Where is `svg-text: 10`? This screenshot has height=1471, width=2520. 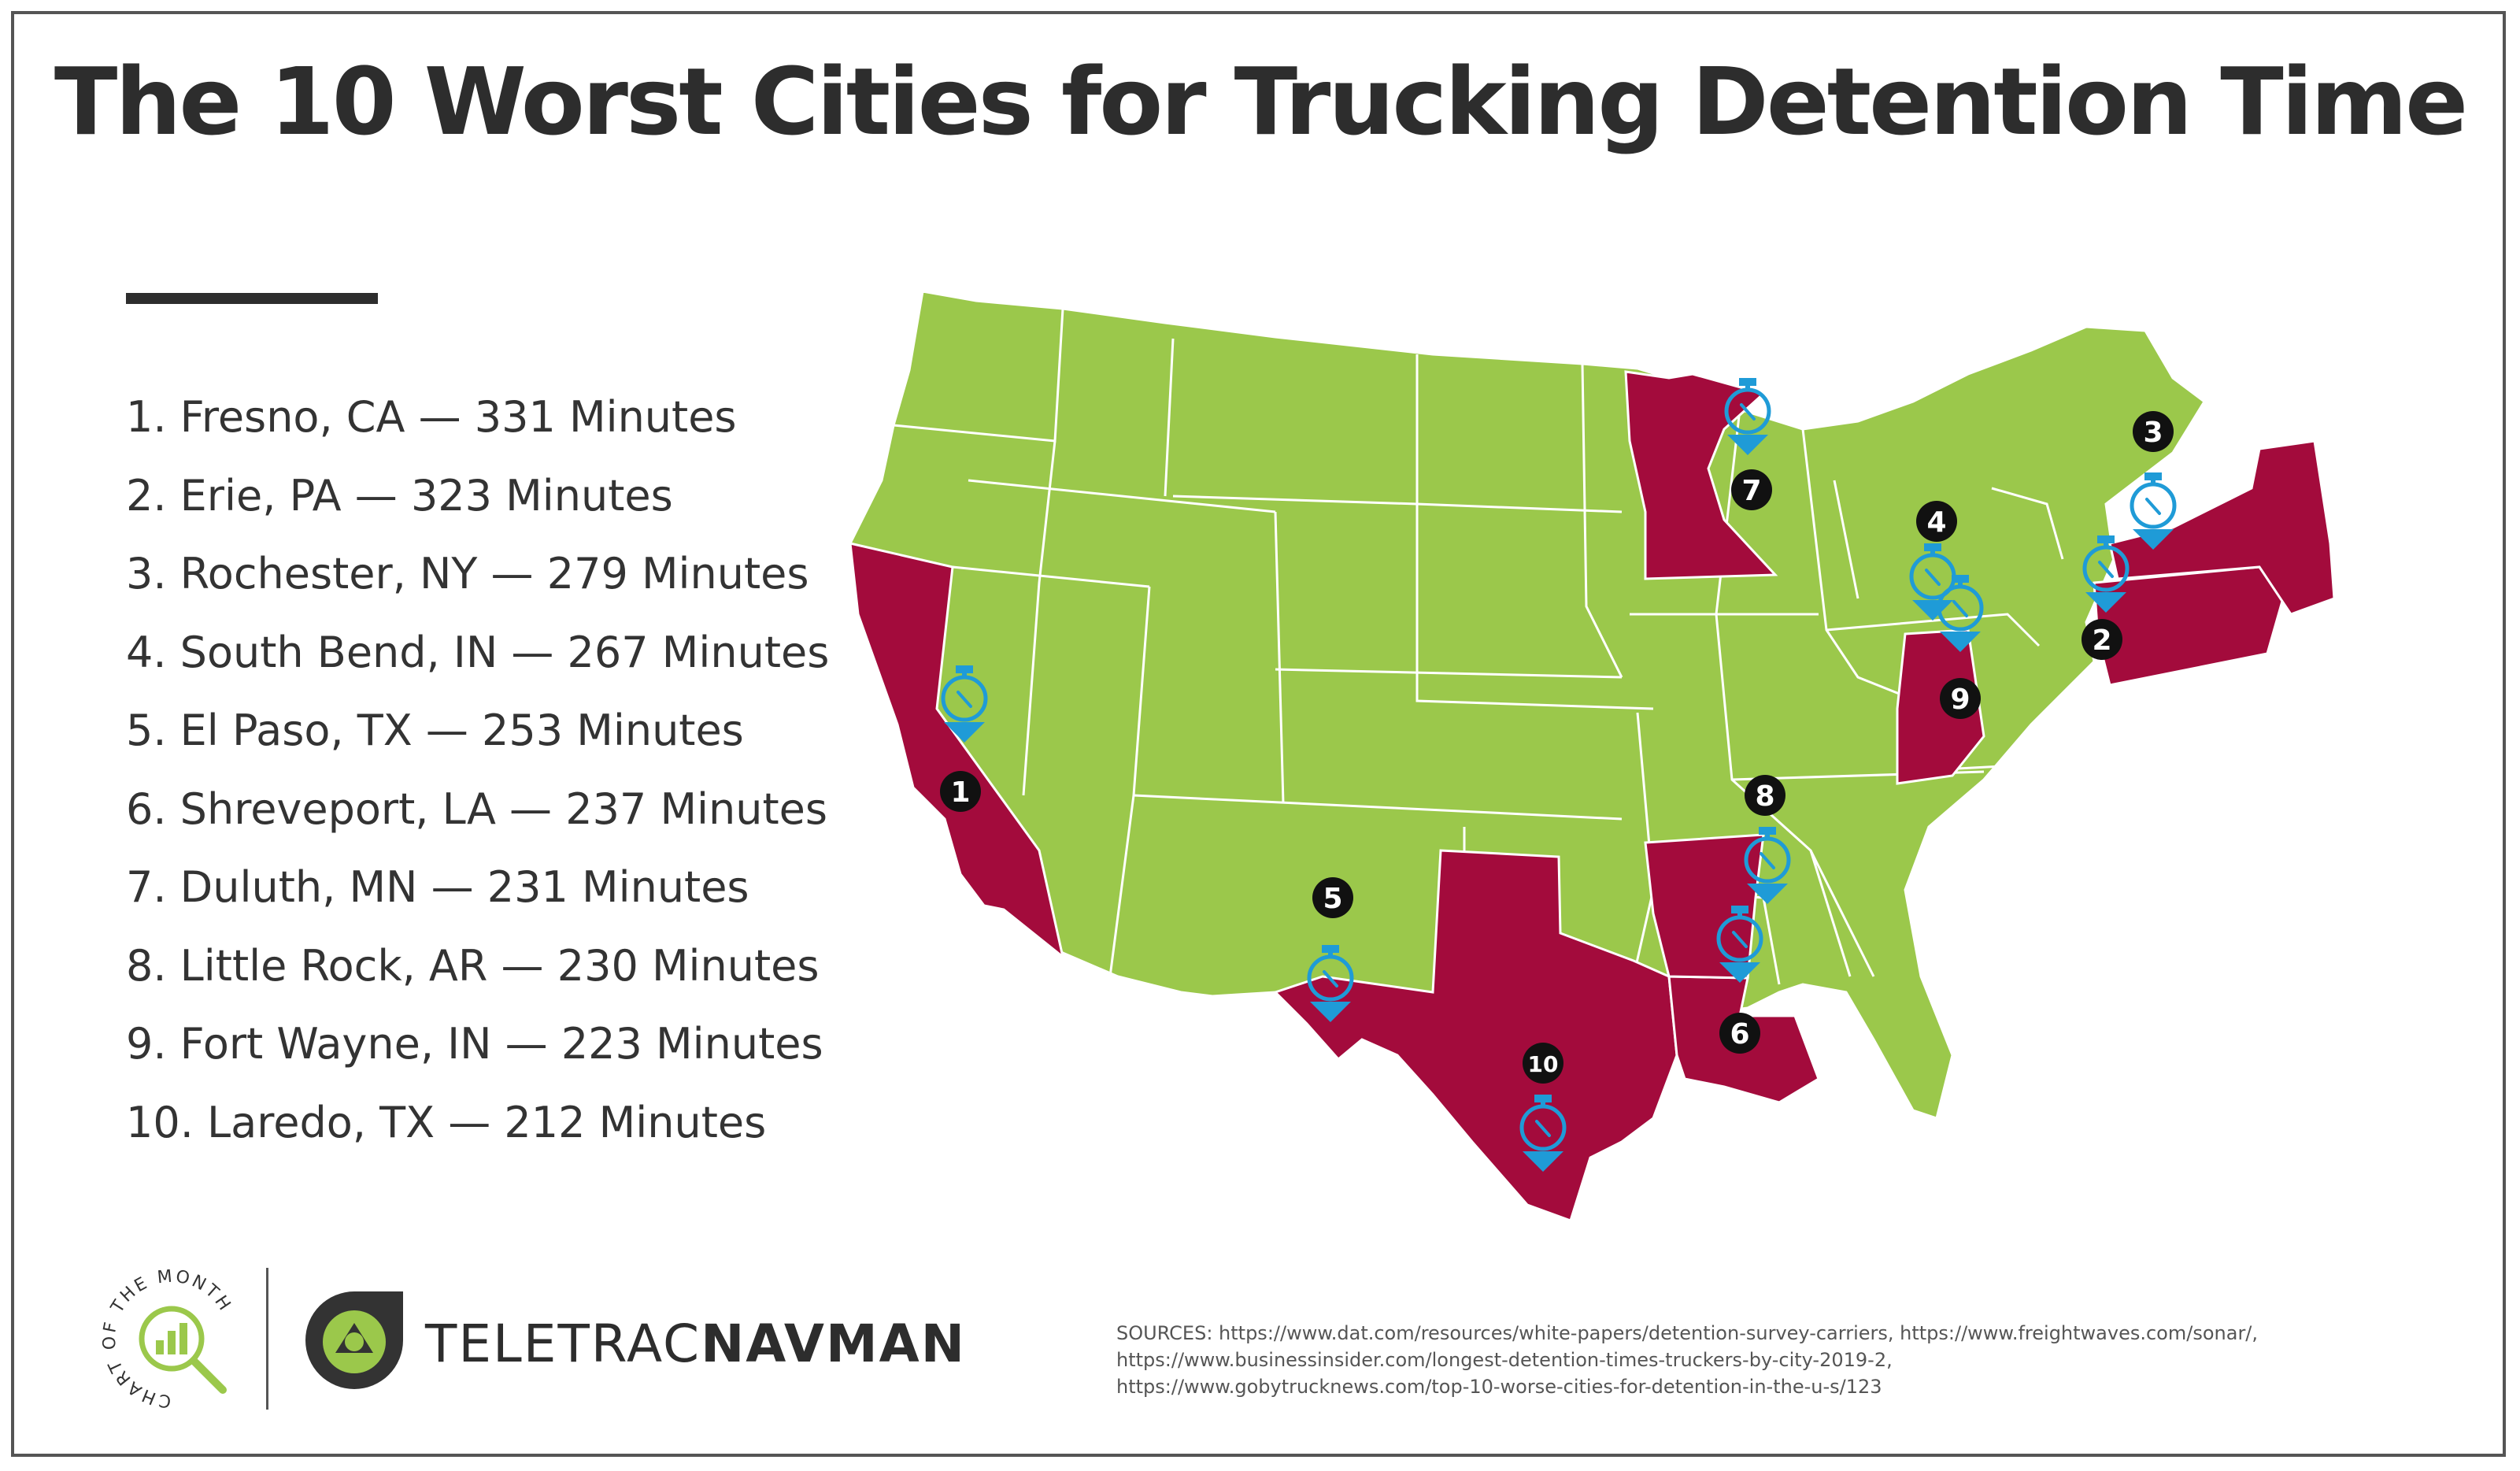
svg-text: 10 is located at coordinates (1543, 1064).